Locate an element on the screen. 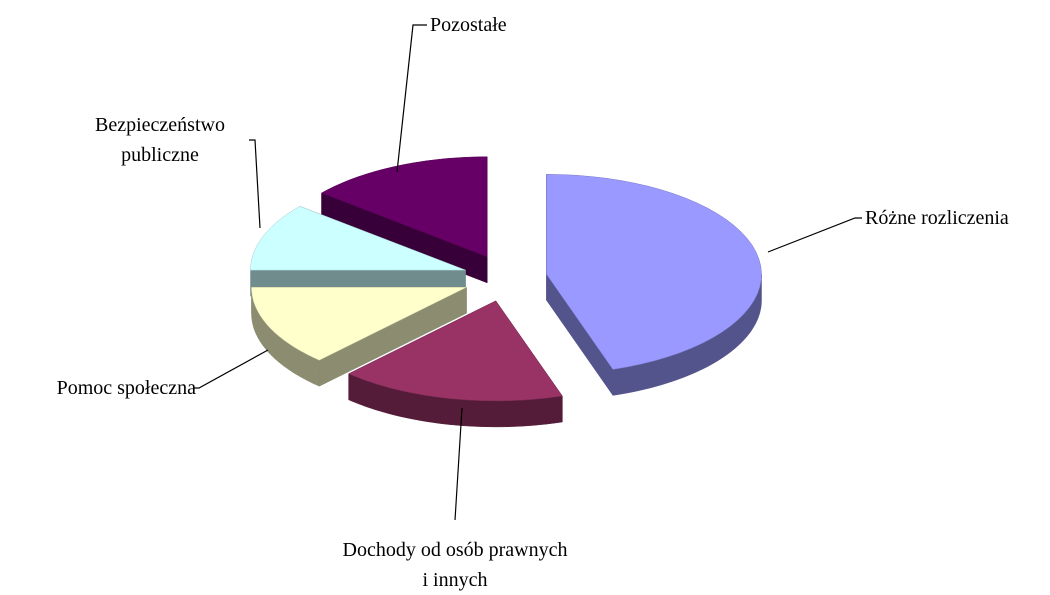  slice-label: Pozostałe is located at coordinates (468, 25).